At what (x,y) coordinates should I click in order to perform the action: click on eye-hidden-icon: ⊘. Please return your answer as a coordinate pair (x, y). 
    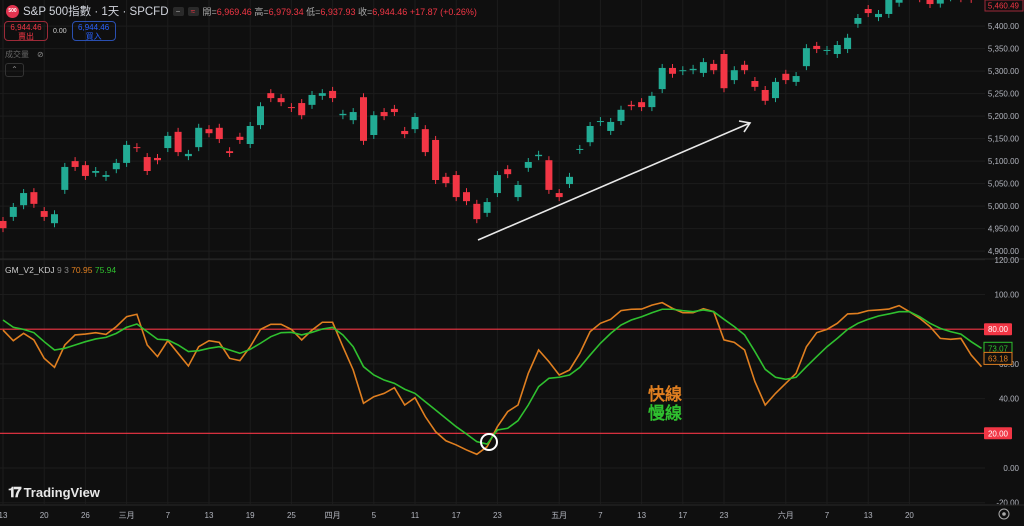
    Looking at the image, I should click on (40, 54).